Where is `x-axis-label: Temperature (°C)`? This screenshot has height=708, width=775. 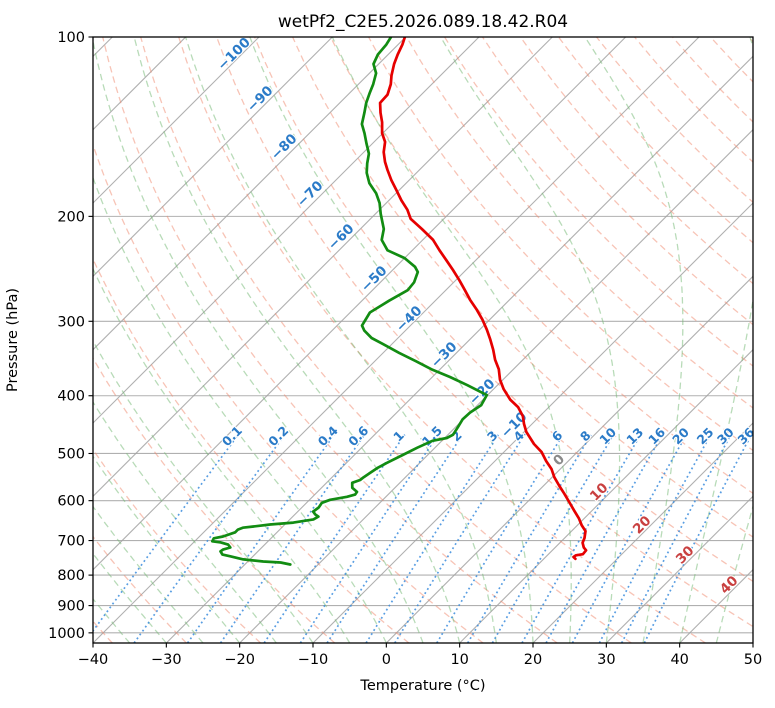
x-axis-label: Temperature (°C) is located at coordinates (422, 686).